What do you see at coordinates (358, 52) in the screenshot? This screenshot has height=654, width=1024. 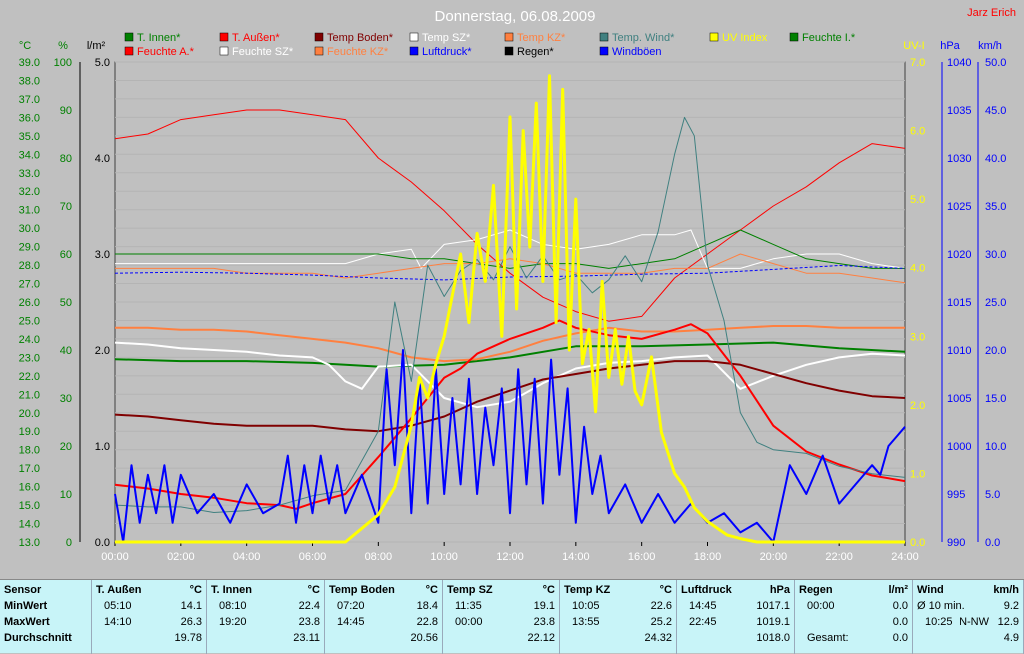 I see `legend-label: Feuchte KZ*` at bounding box center [358, 52].